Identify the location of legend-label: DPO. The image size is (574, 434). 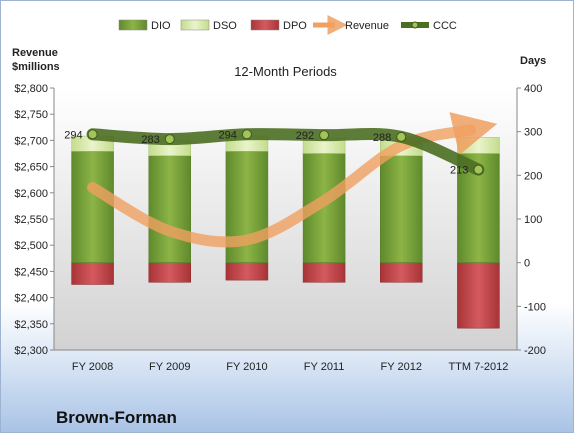
(295, 26).